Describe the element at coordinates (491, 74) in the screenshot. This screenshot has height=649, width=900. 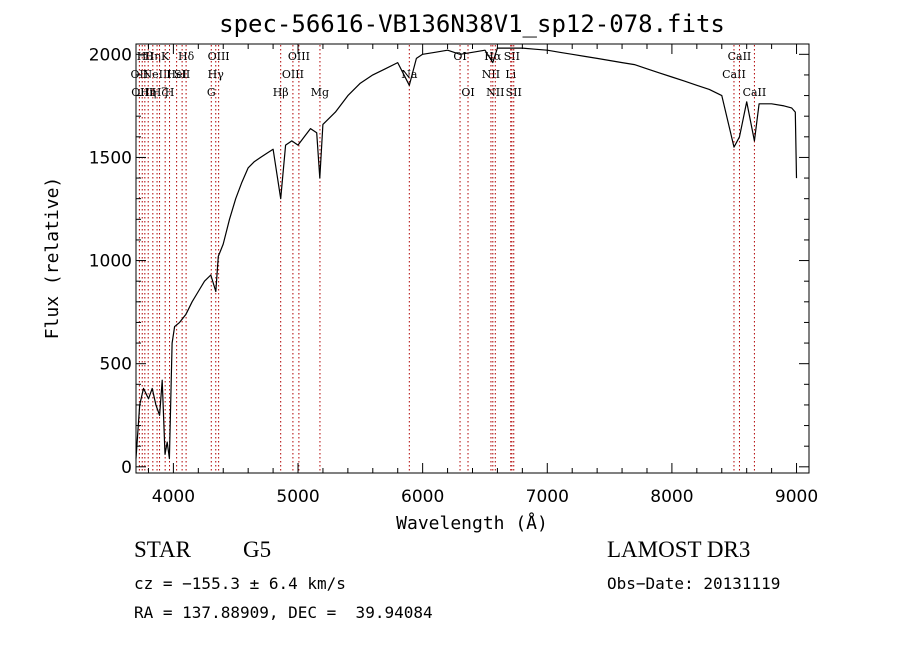
I see `line-label-22: NII` at that location.